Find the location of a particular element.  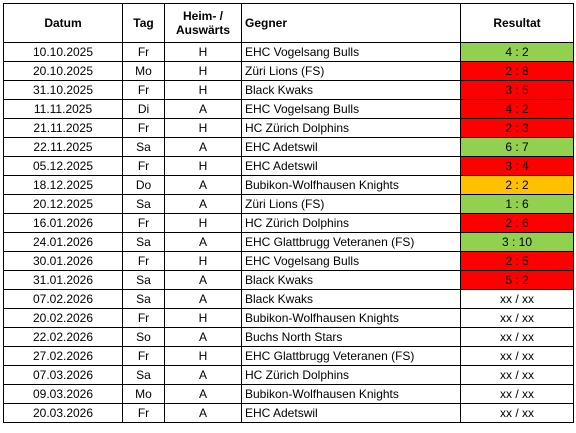

header-home-away: Heim- / Auswärts is located at coordinates (203, 23).